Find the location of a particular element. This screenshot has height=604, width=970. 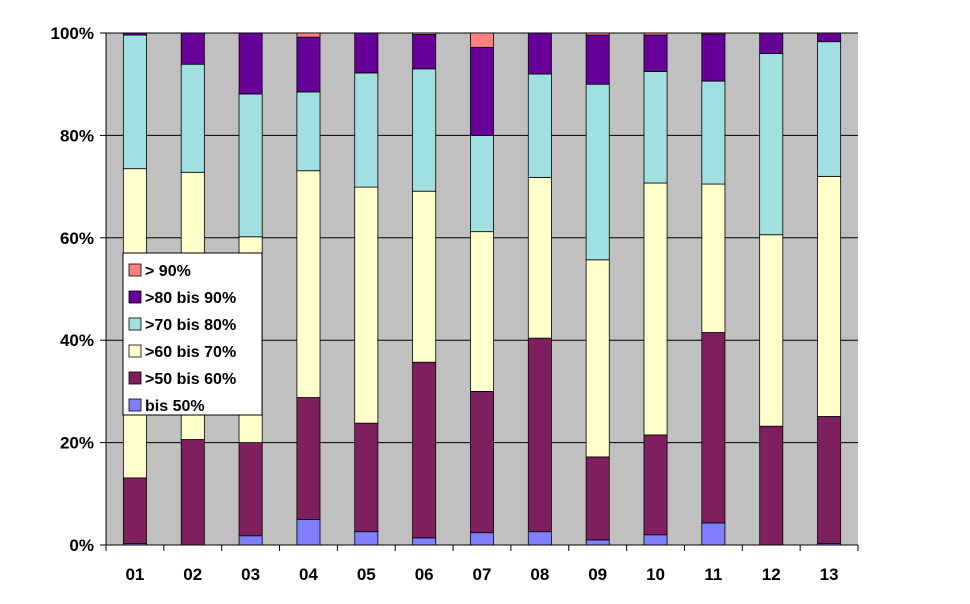

legend-item: >60 bis 70% is located at coordinates (182, 352).